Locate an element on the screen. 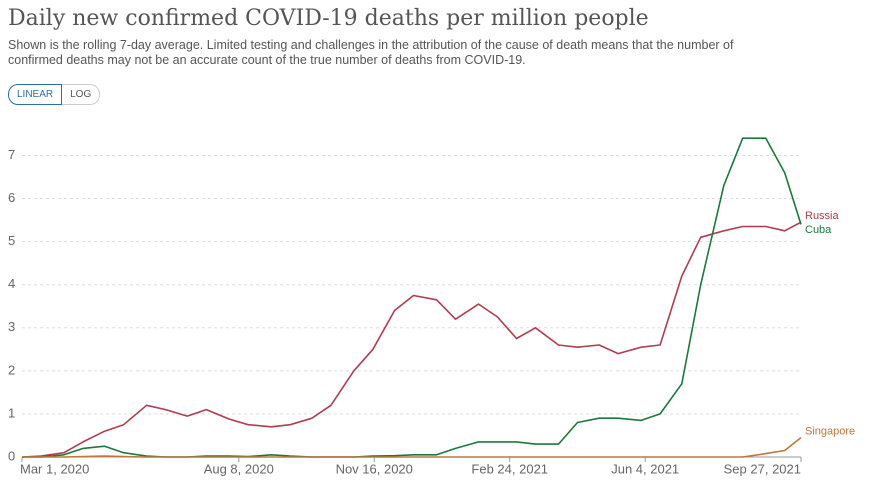 The image size is (883, 482). y-tick-label: 5 is located at coordinates (11, 240).